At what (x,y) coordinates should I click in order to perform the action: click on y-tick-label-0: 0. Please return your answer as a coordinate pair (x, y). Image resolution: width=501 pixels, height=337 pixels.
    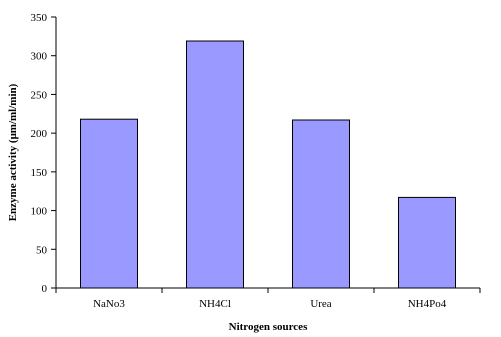
    Looking at the image, I should click on (45, 289).